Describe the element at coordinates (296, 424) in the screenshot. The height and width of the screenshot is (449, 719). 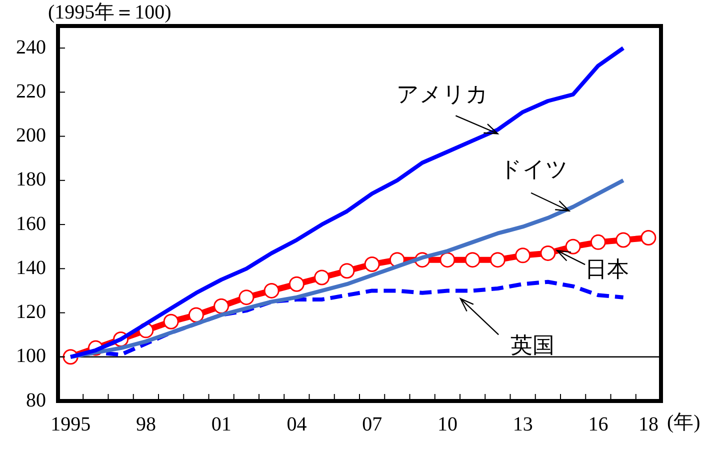
I see `x-tick-label: 04` at that location.